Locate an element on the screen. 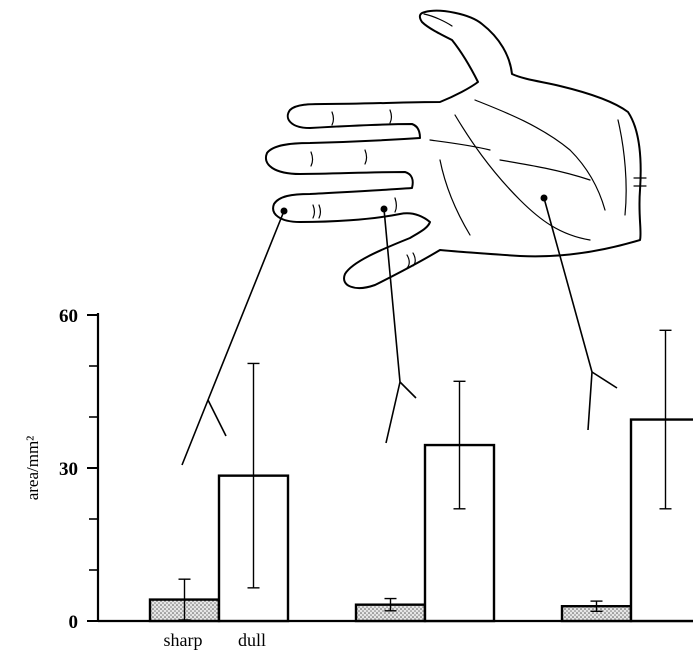 The image size is (693, 654). bar-palm-dull is located at coordinates (661, 520).